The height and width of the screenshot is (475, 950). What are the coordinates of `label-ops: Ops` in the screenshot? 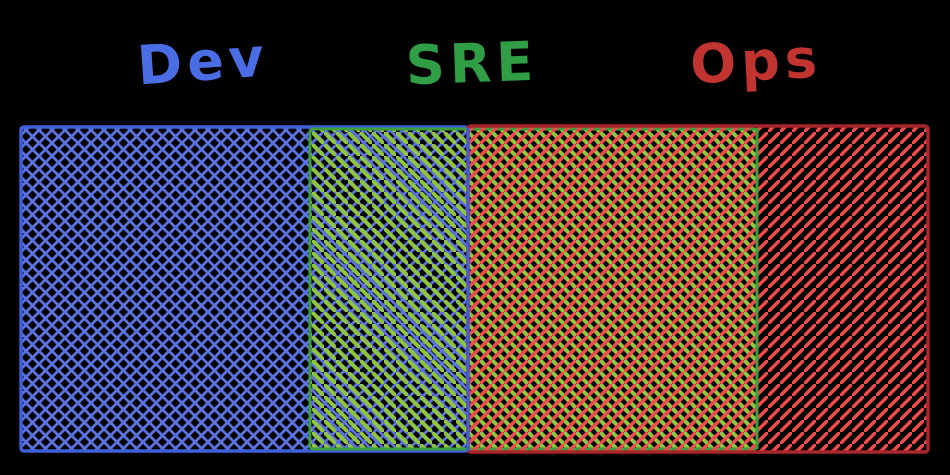 It's located at (756, 61).